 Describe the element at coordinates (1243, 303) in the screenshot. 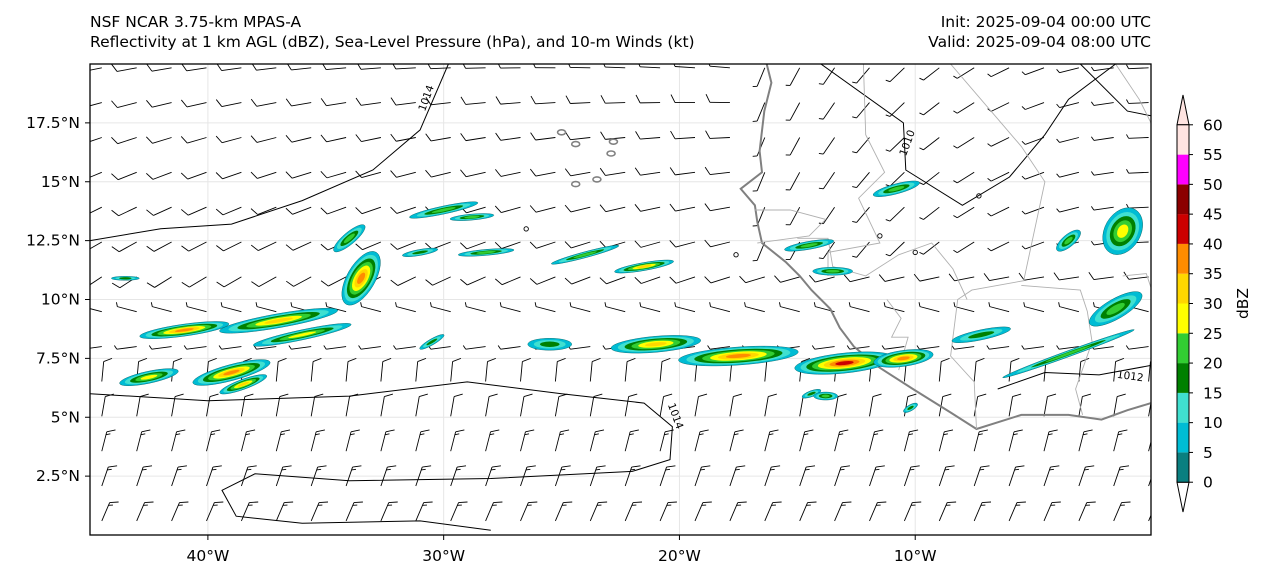

I see `colorbar-label: dBZ` at that location.